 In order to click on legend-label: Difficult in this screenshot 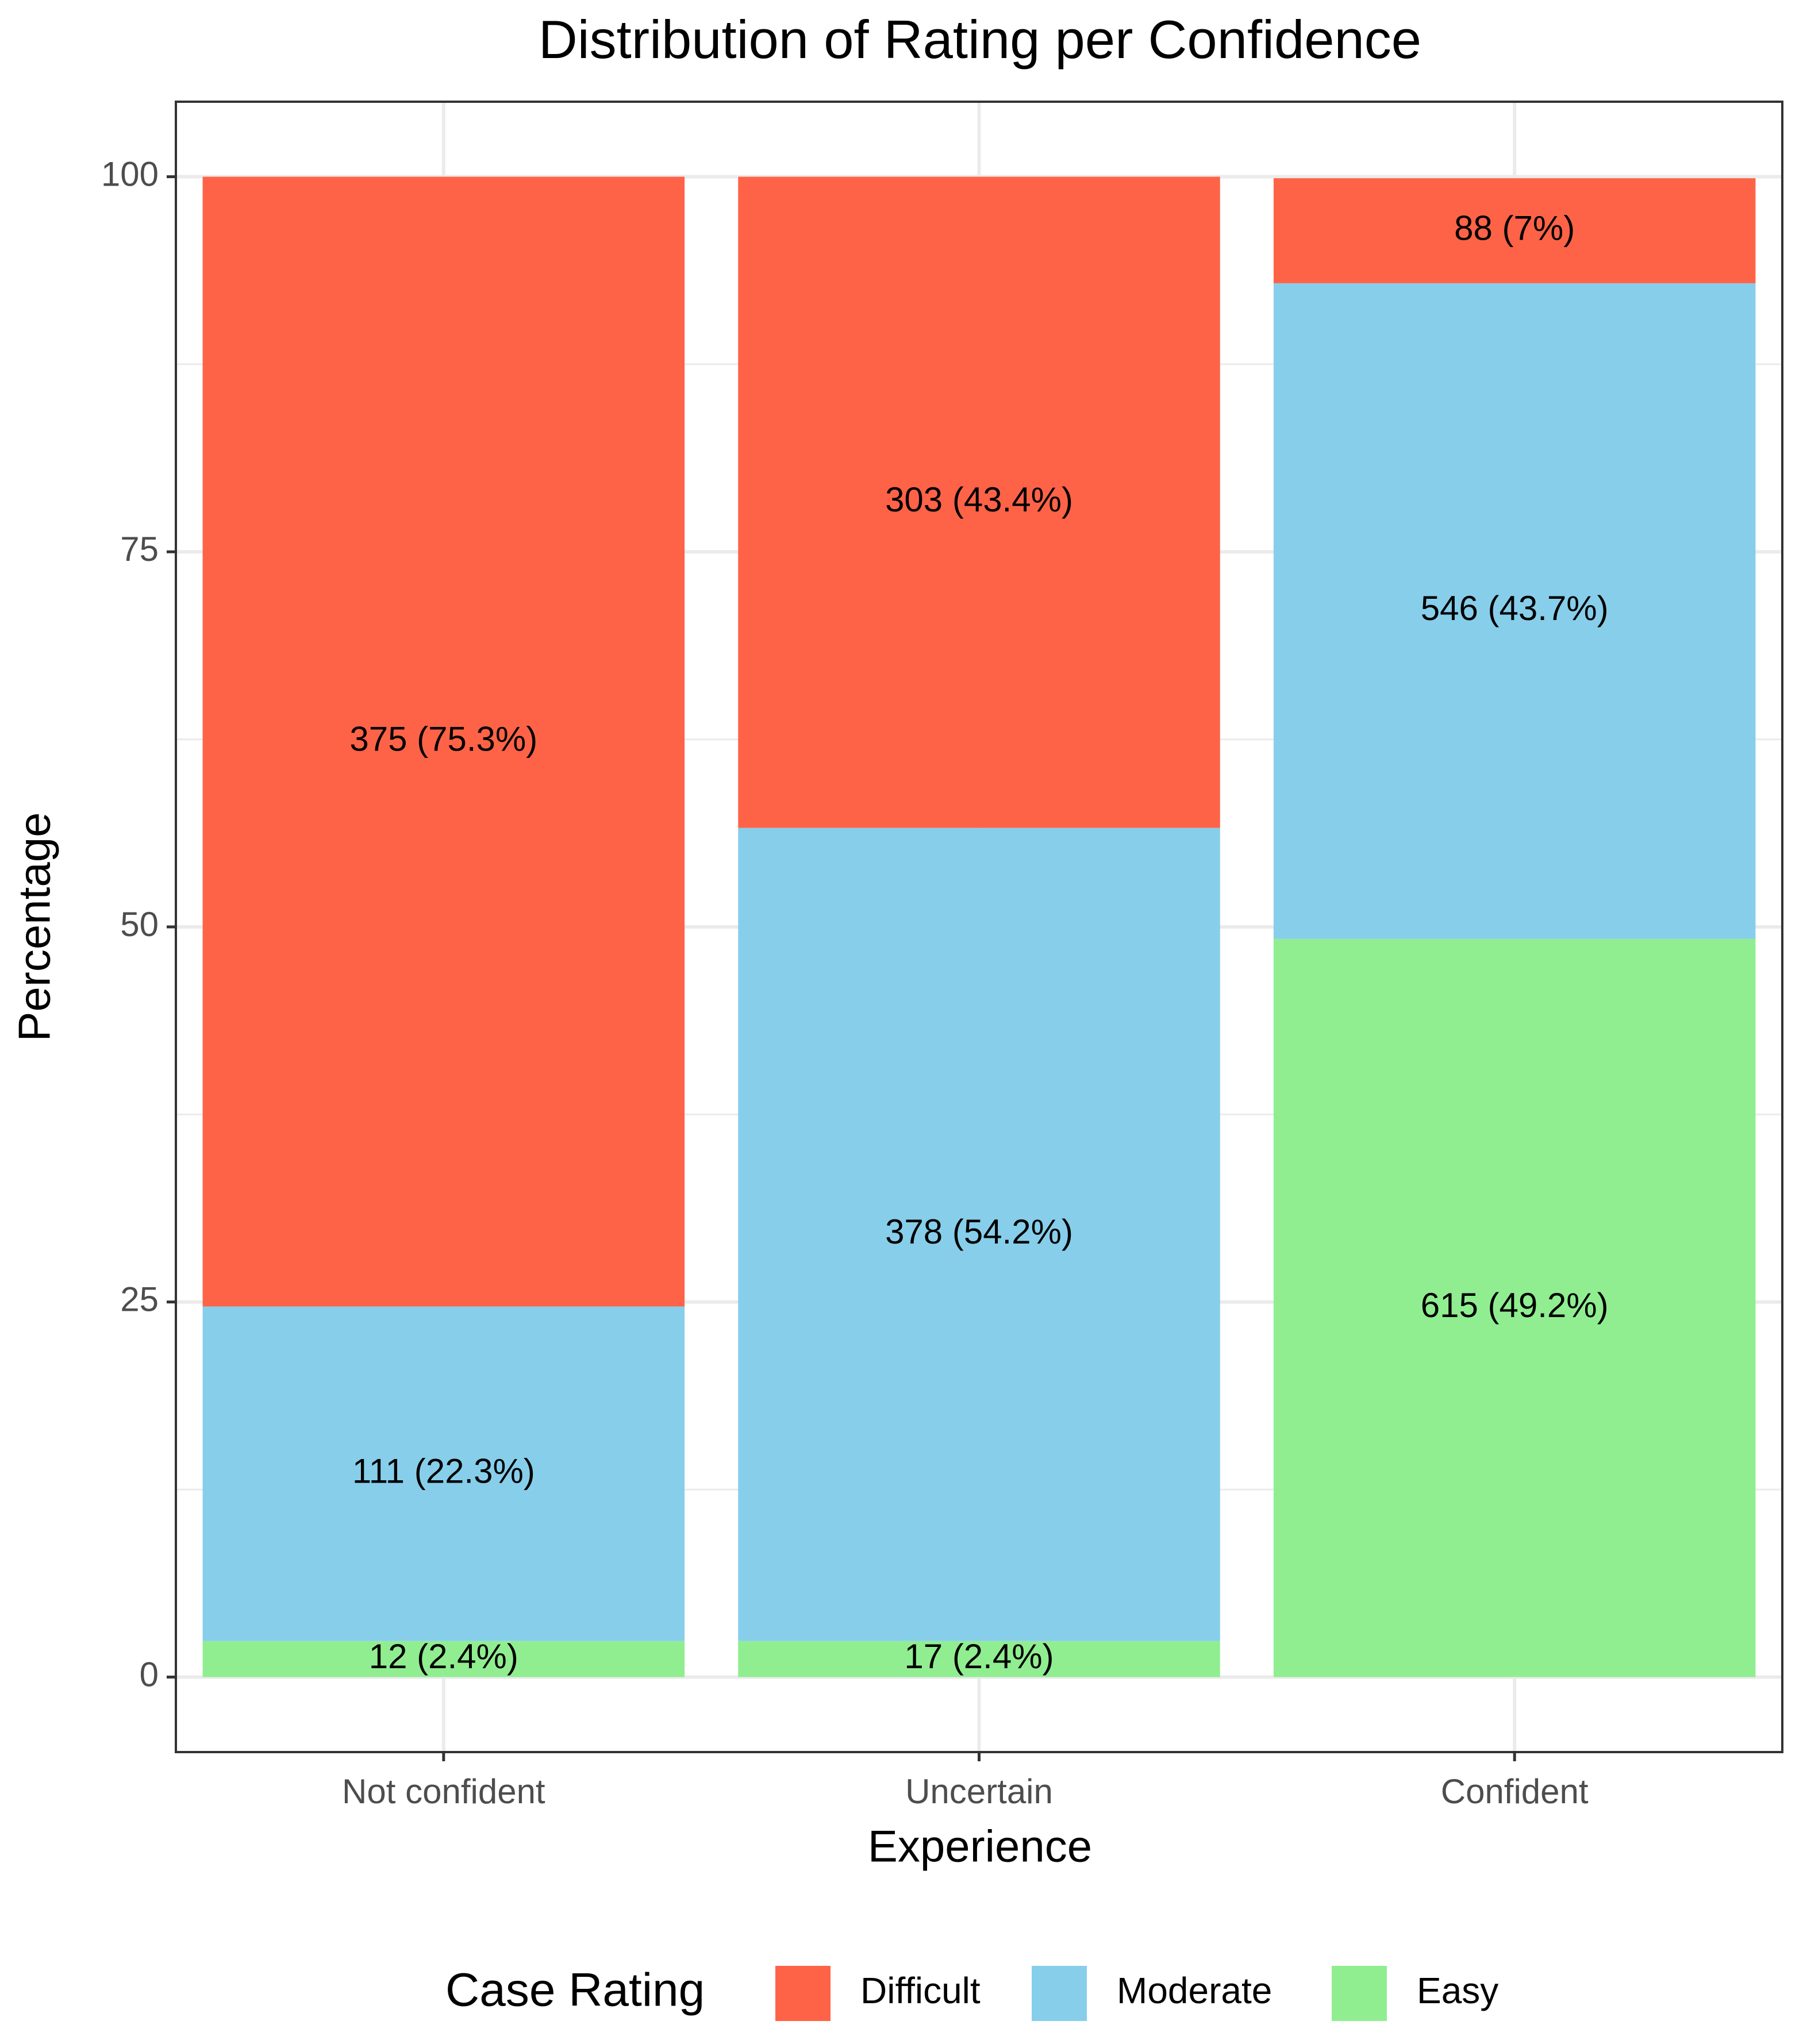, I will do `click(921, 1991)`.